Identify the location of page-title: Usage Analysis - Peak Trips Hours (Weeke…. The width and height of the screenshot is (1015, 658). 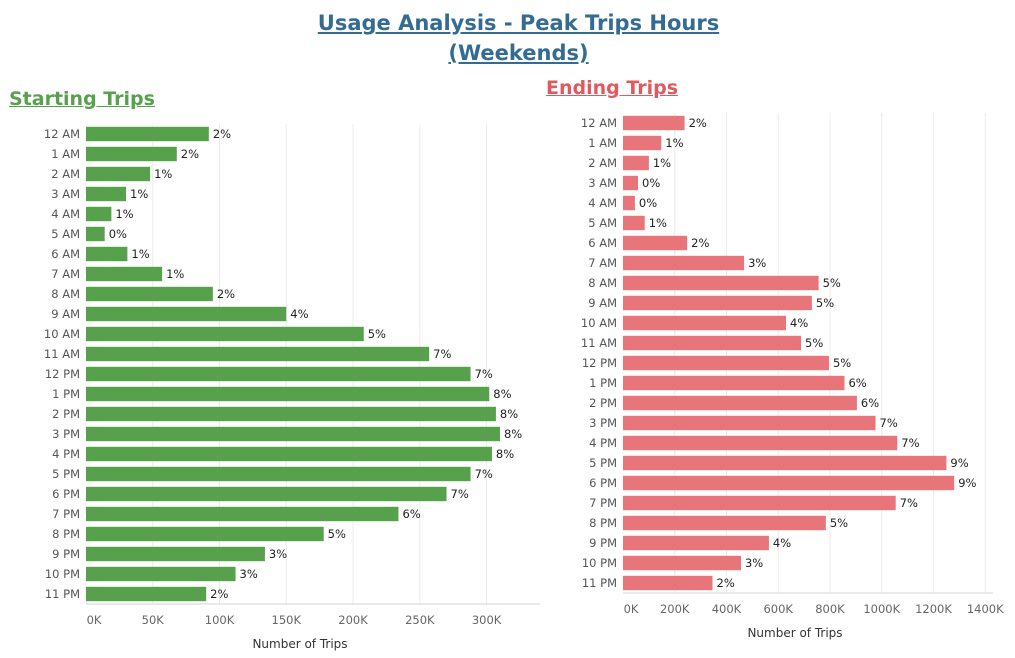
(507, 38).